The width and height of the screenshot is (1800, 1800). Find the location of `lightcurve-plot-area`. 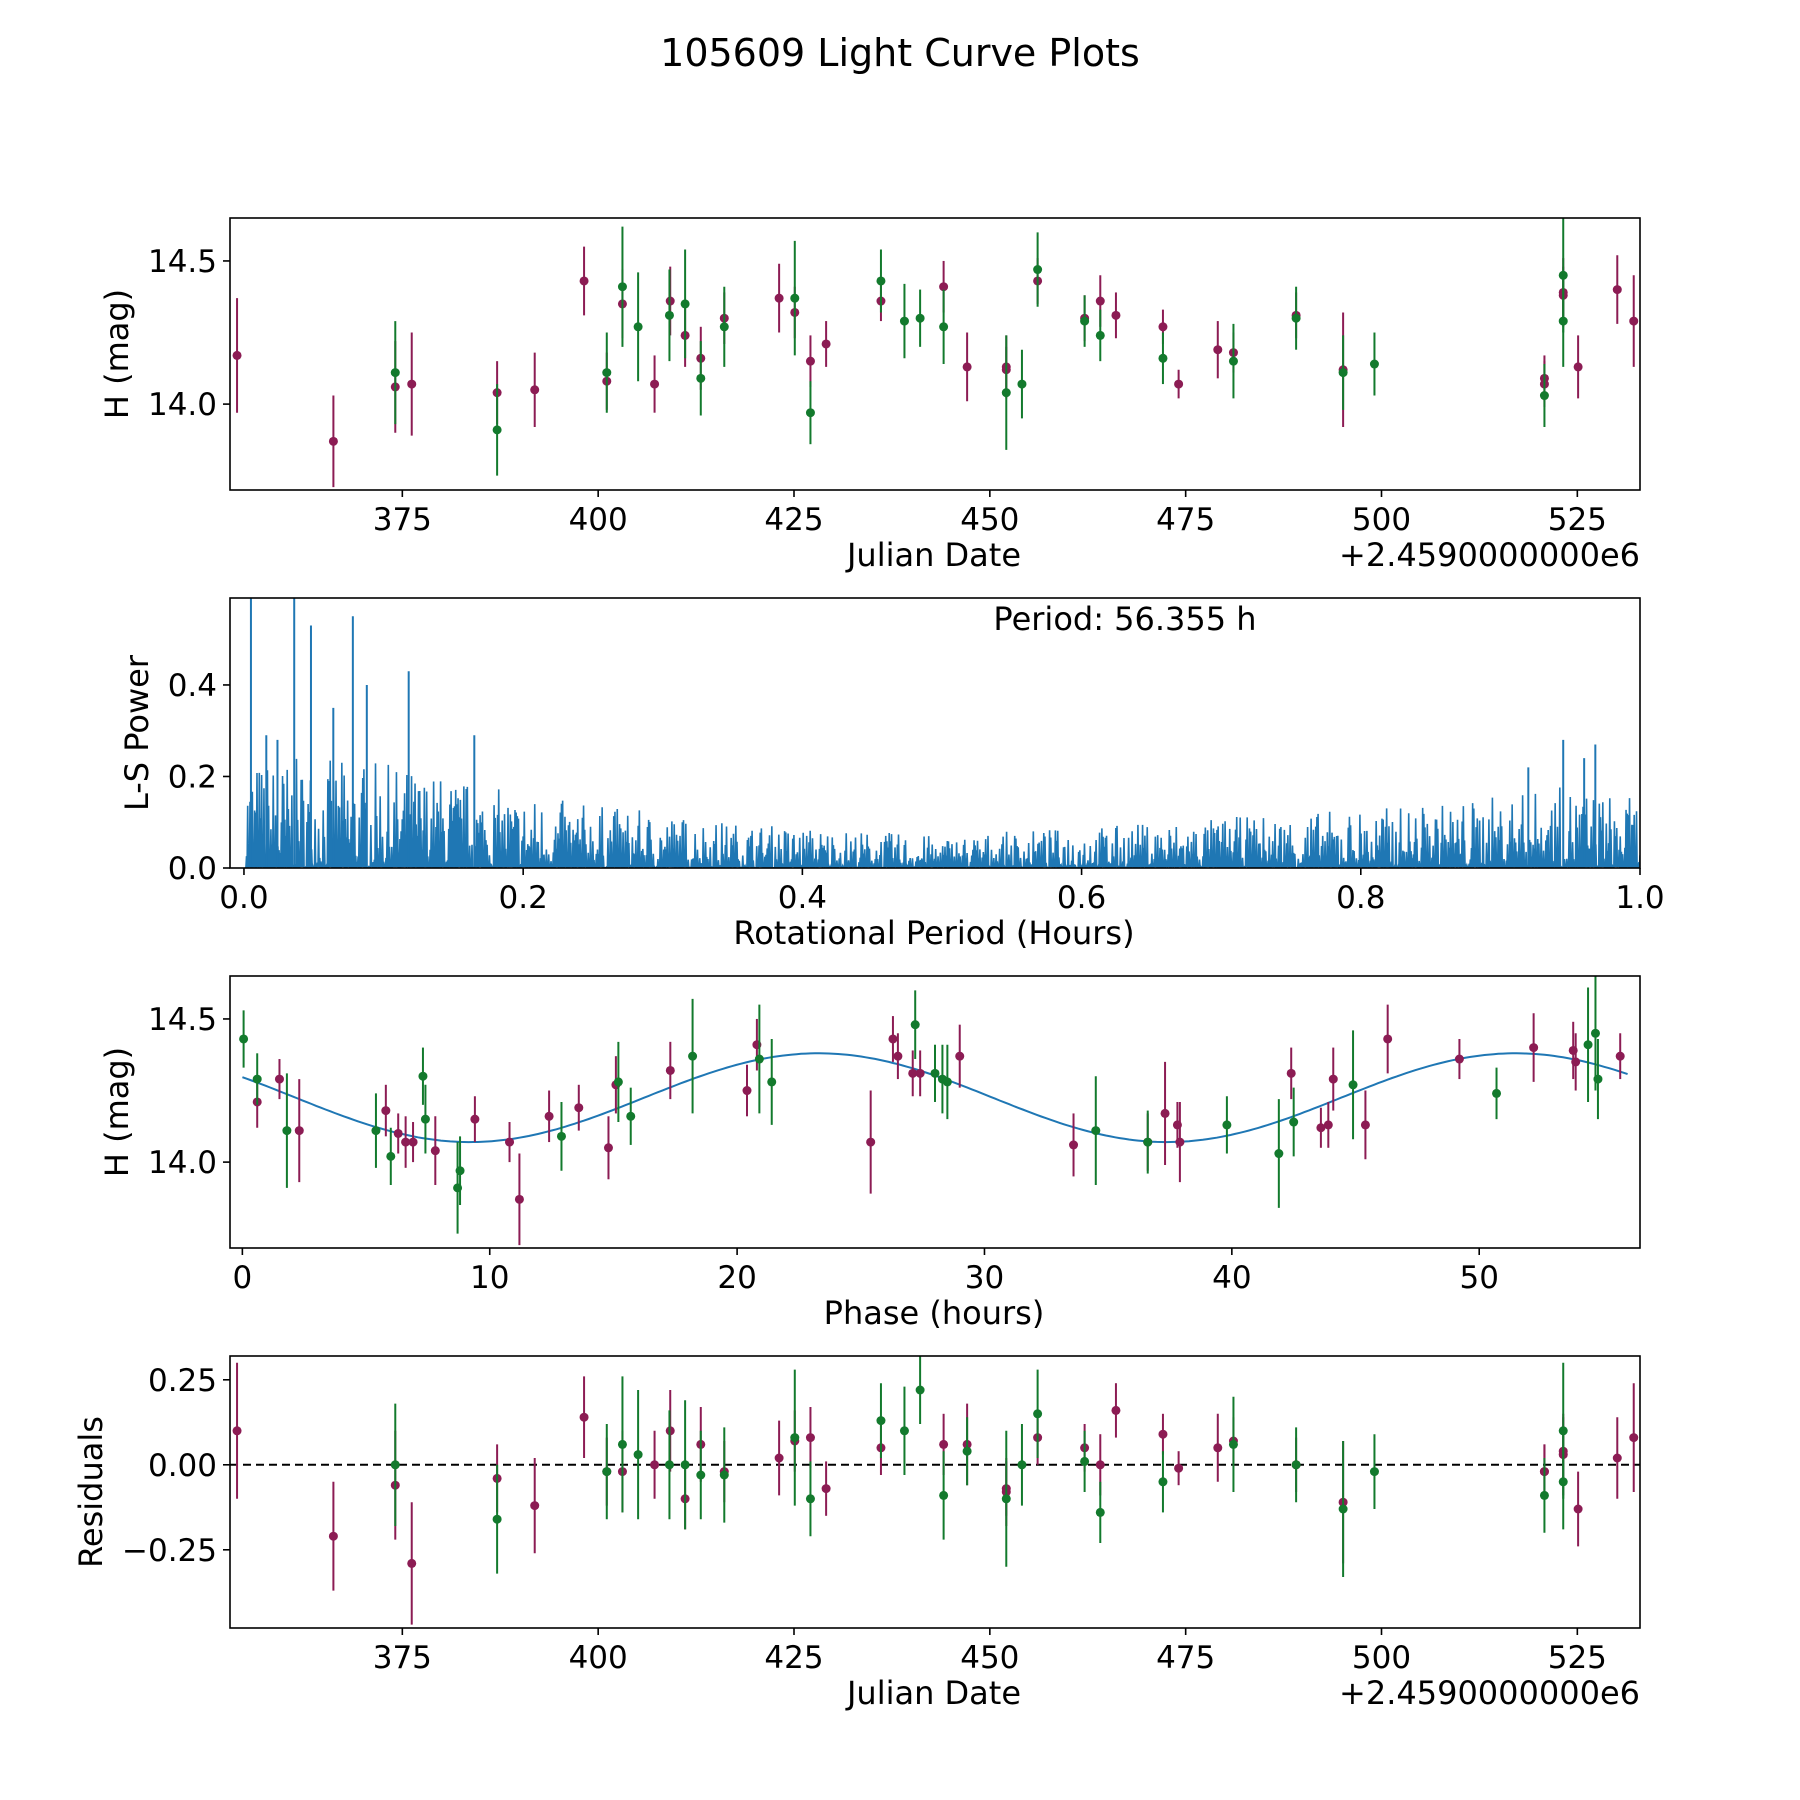

lightcurve-plot-area is located at coordinates (935, 353).